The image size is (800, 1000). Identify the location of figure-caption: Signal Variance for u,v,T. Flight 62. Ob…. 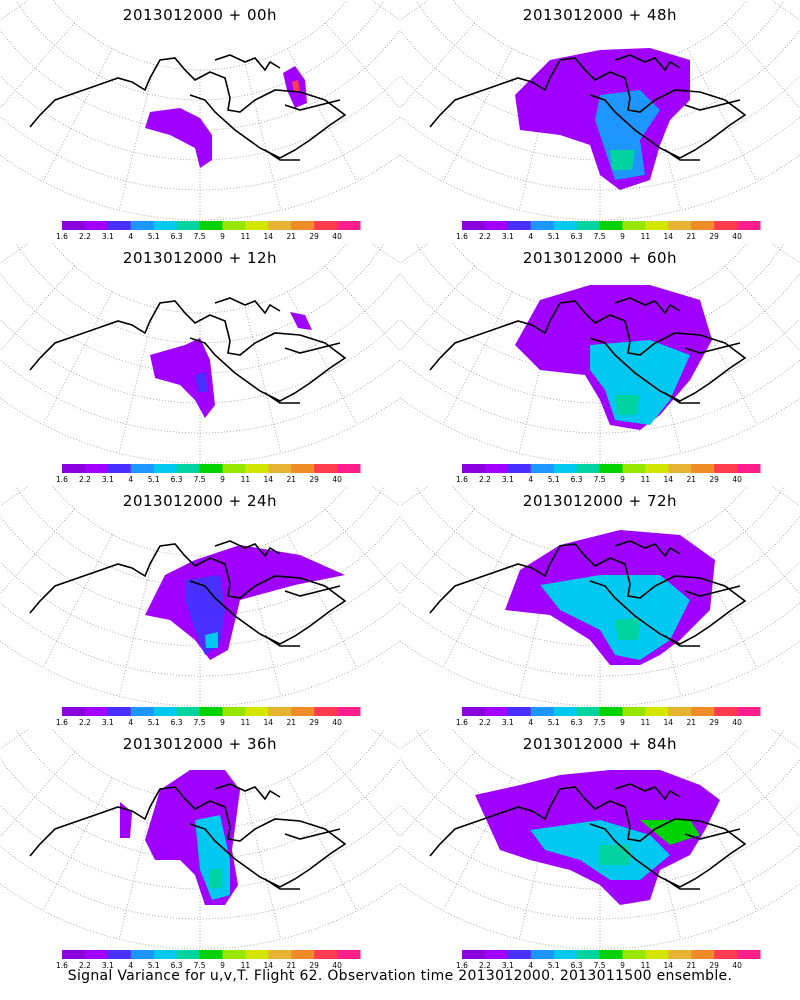
(400, 976).